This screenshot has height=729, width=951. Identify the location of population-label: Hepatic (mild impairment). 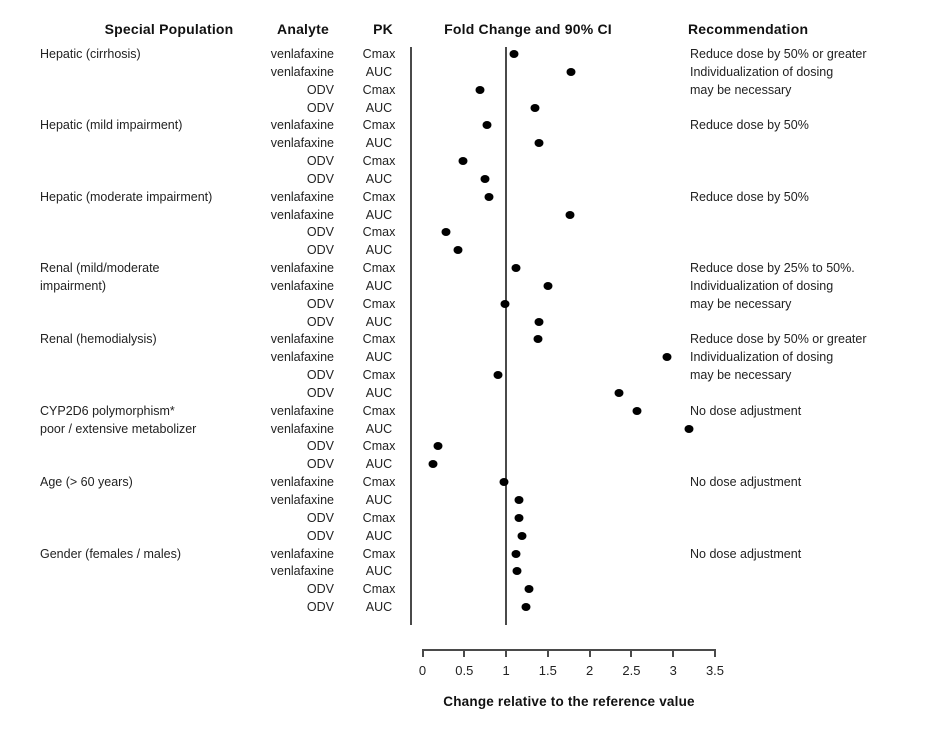
(111, 125).